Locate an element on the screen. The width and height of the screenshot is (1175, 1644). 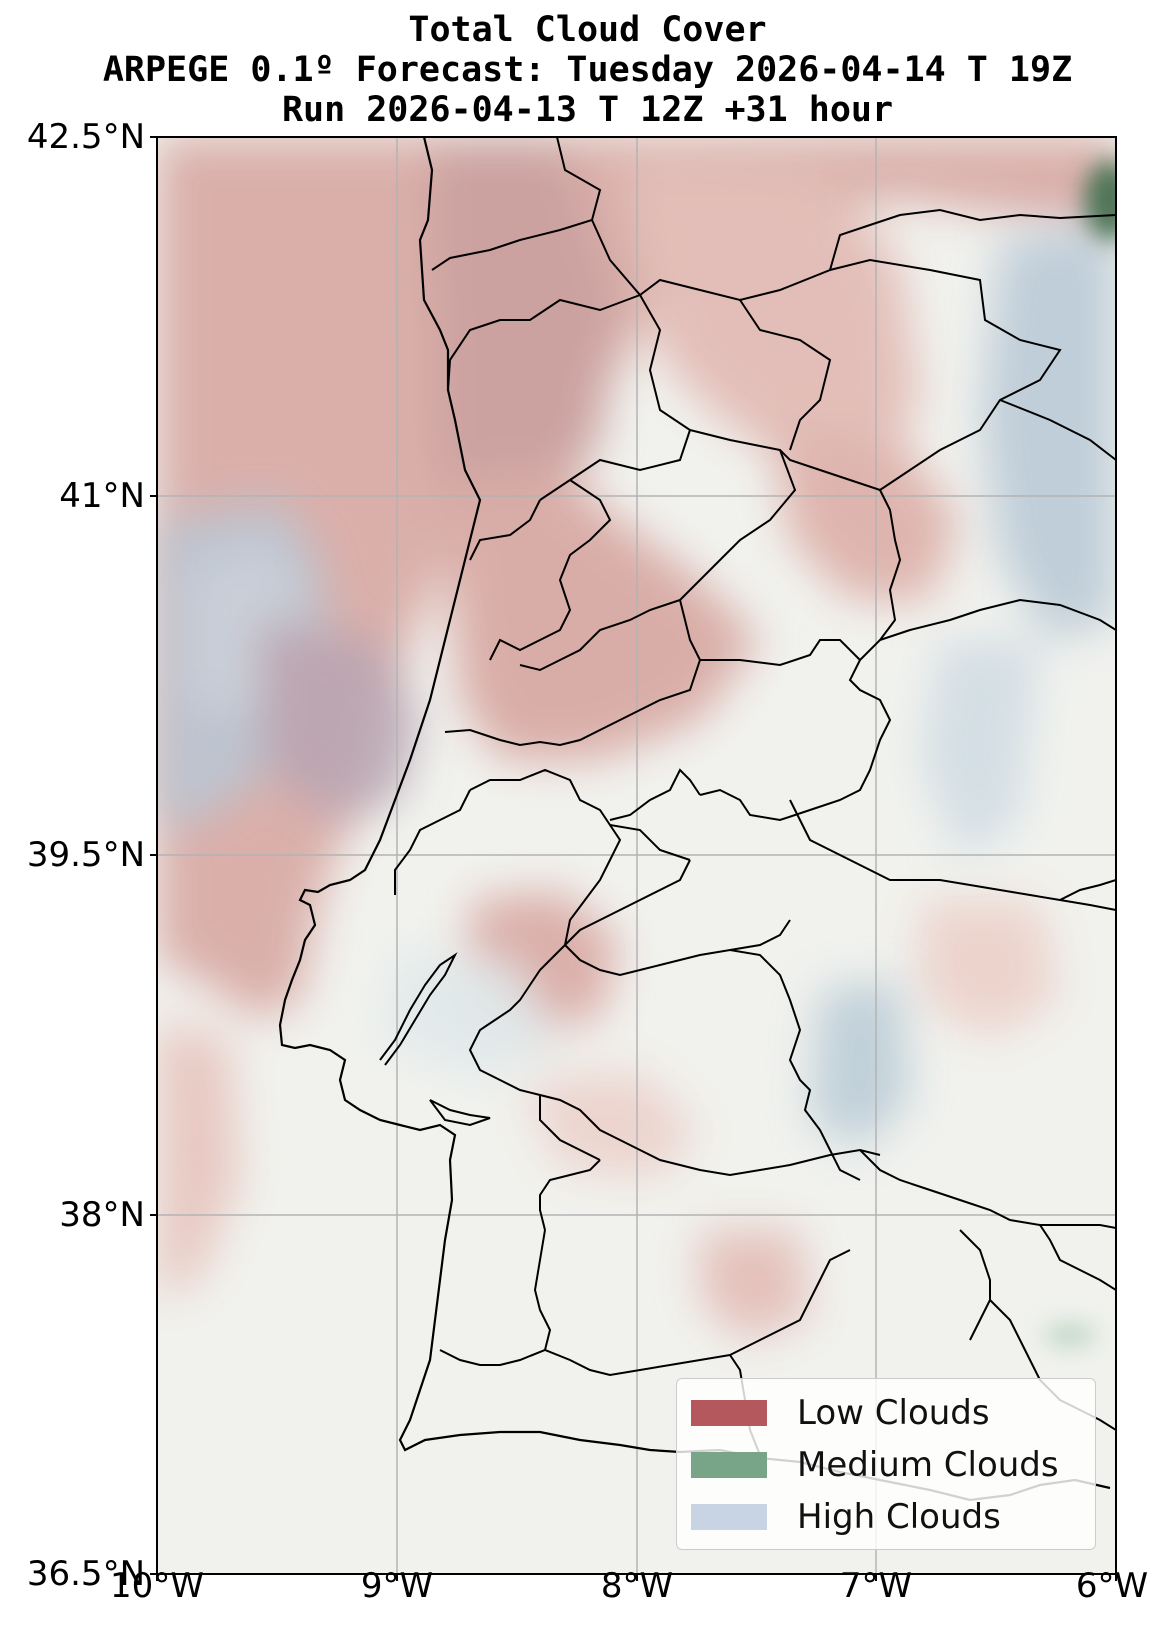
legend-item-high-clouds: High Clouds is located at coordinates (846, 1517).